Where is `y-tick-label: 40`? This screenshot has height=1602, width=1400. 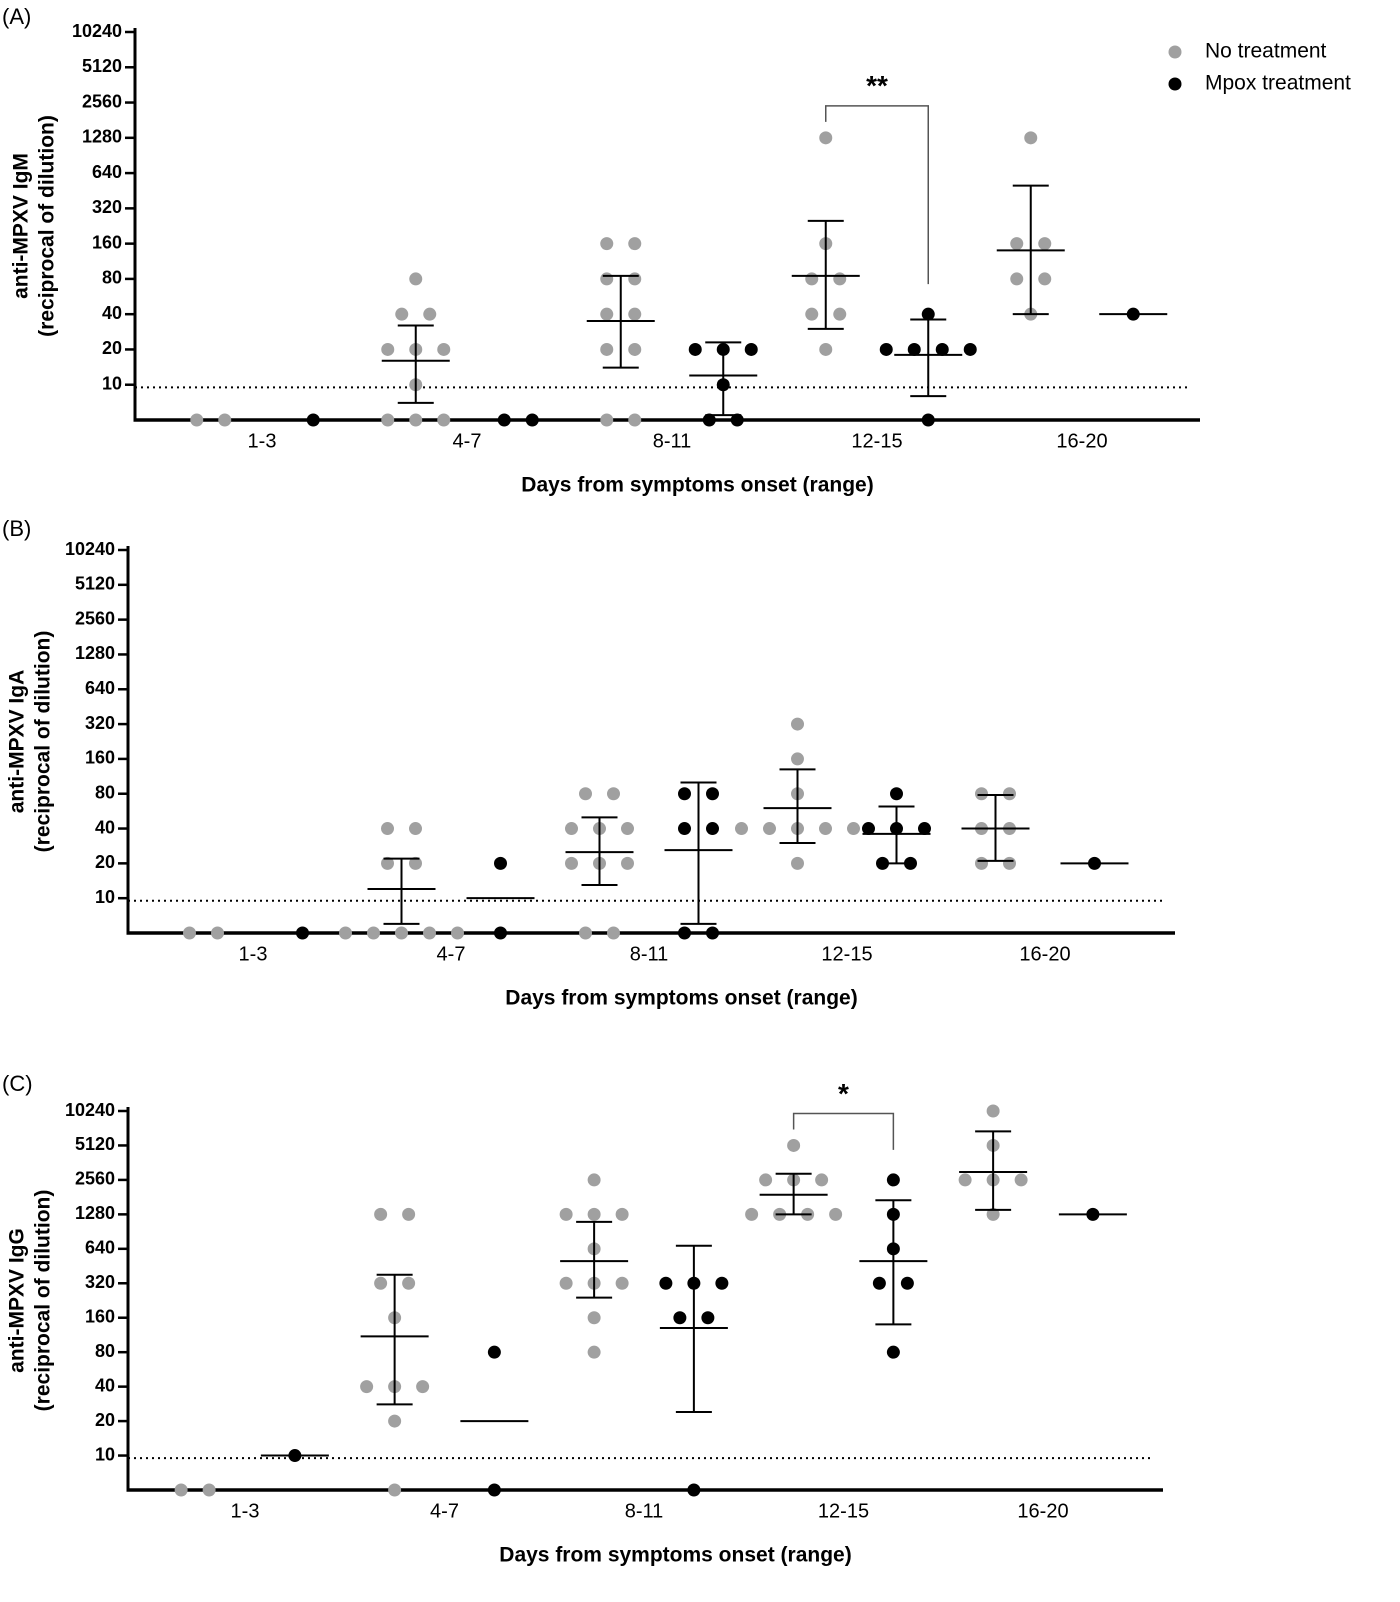 y-tick-label: 40 is located at coordinates (112, 313).